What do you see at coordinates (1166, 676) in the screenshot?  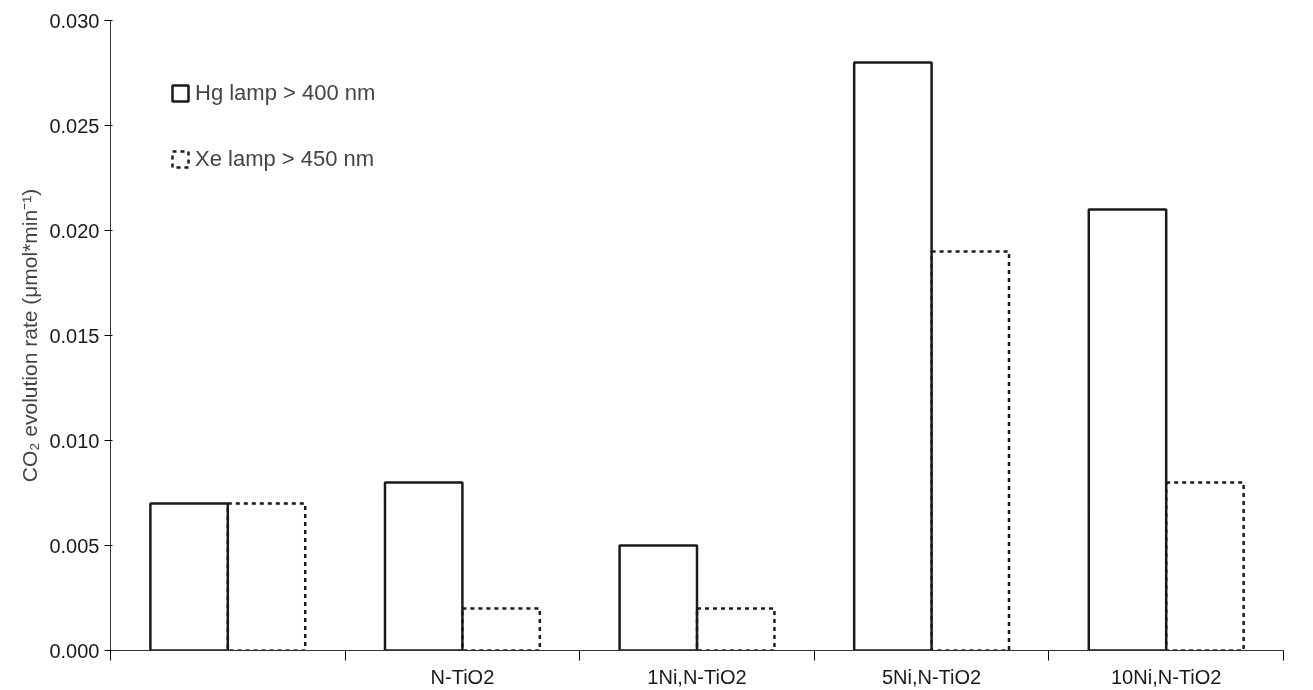 I see `x-tick-label: 10Ni,N-TiO2` at bounding box center [1166, 676].